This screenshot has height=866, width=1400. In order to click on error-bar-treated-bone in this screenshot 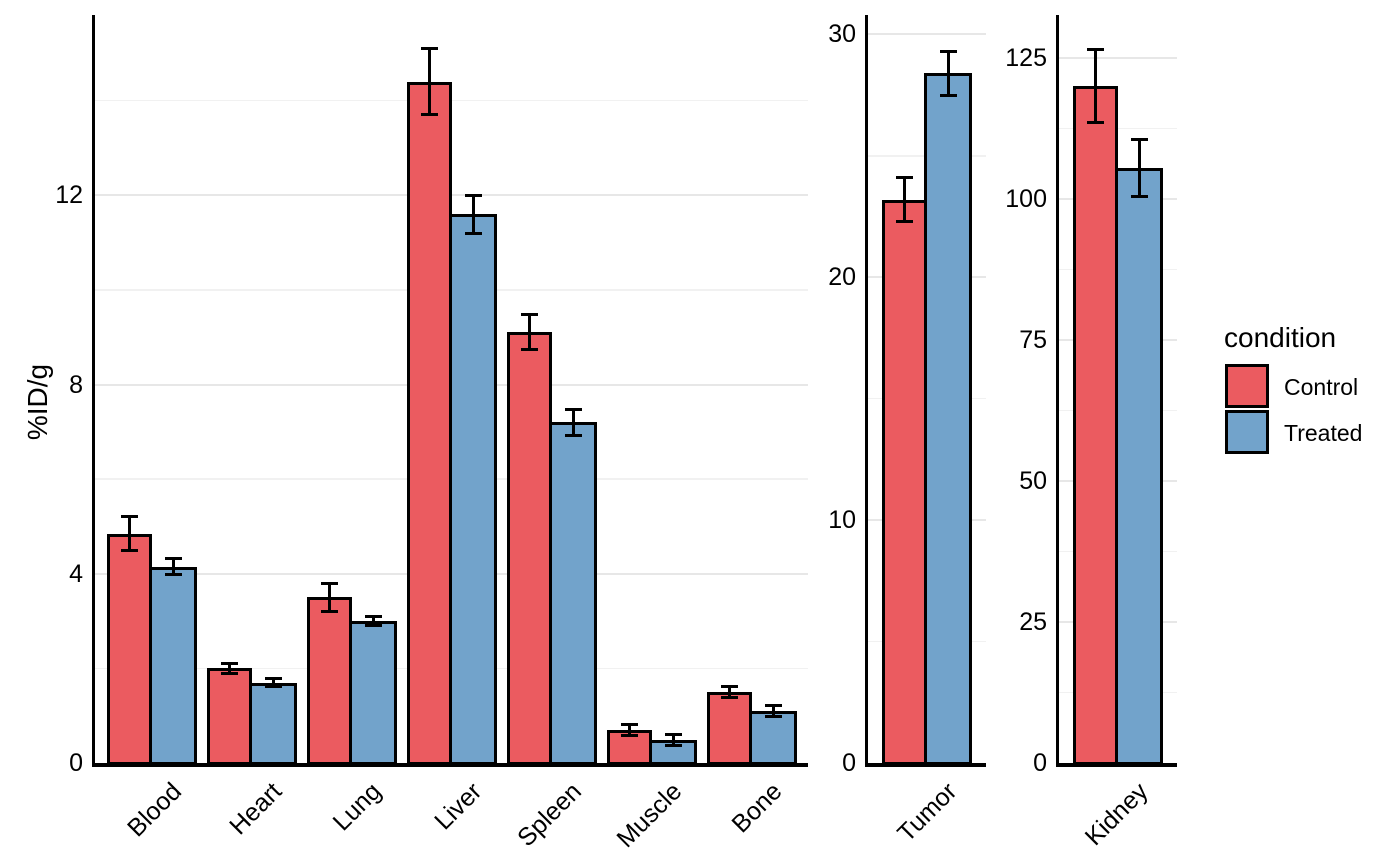, I will do `click(773, 711)`.